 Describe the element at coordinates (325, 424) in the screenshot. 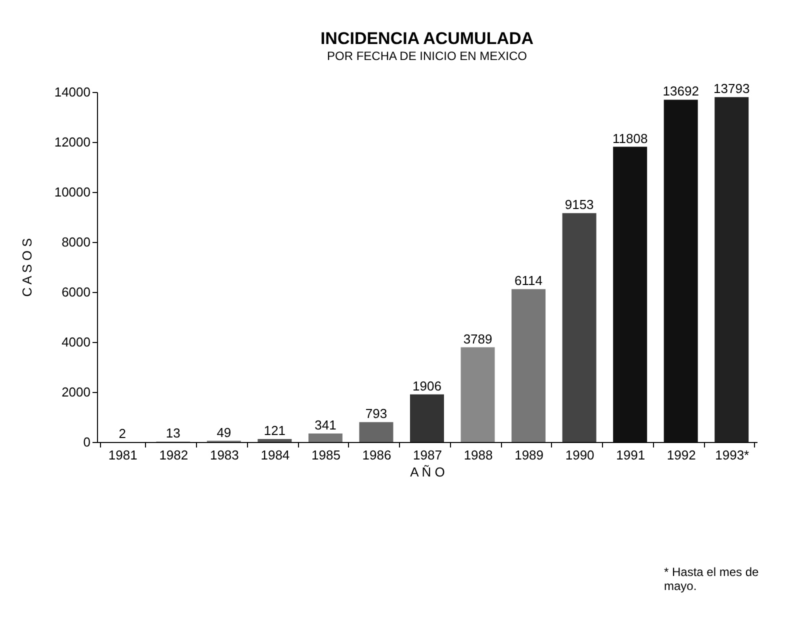

I see `data-label: 341` at that location.